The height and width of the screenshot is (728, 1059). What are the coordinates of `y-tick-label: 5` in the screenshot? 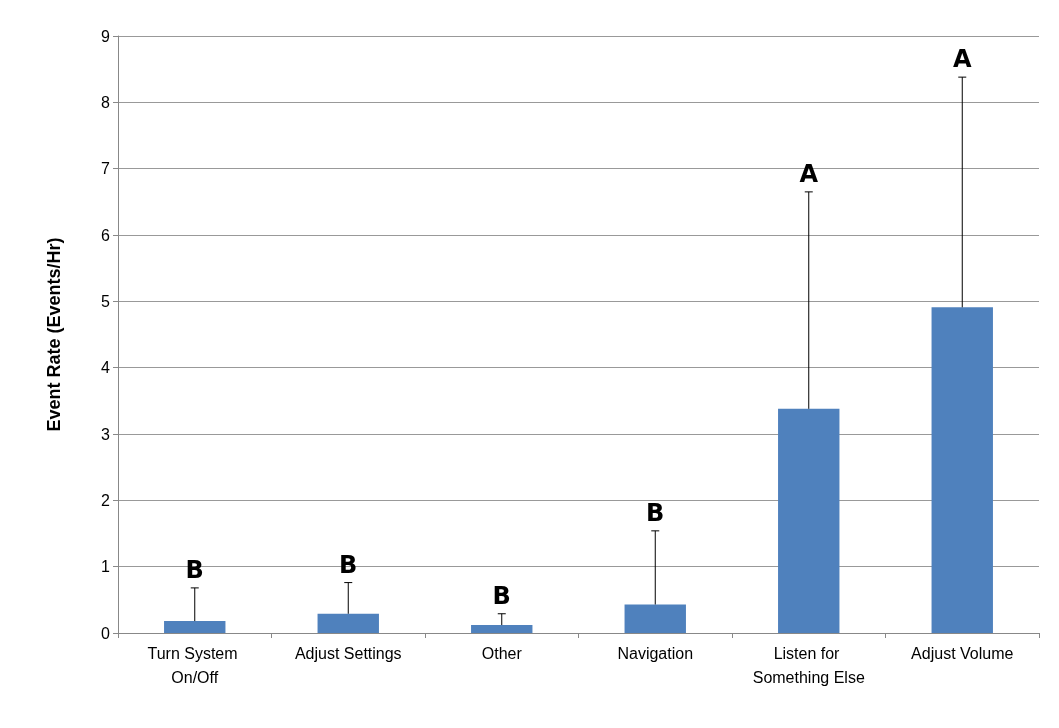 It's located at (106, 301).